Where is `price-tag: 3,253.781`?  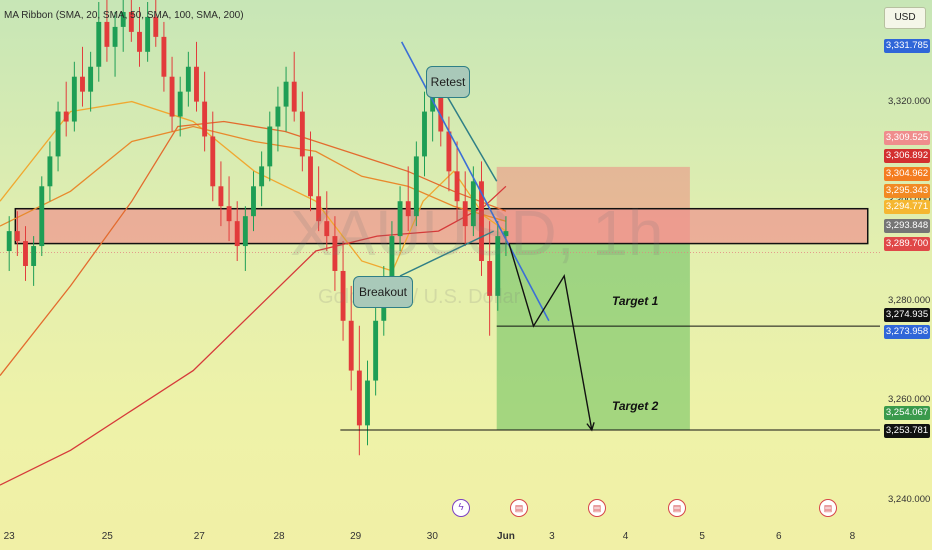
price-tag: 3,253.781 is located at coordinates (907, 431).